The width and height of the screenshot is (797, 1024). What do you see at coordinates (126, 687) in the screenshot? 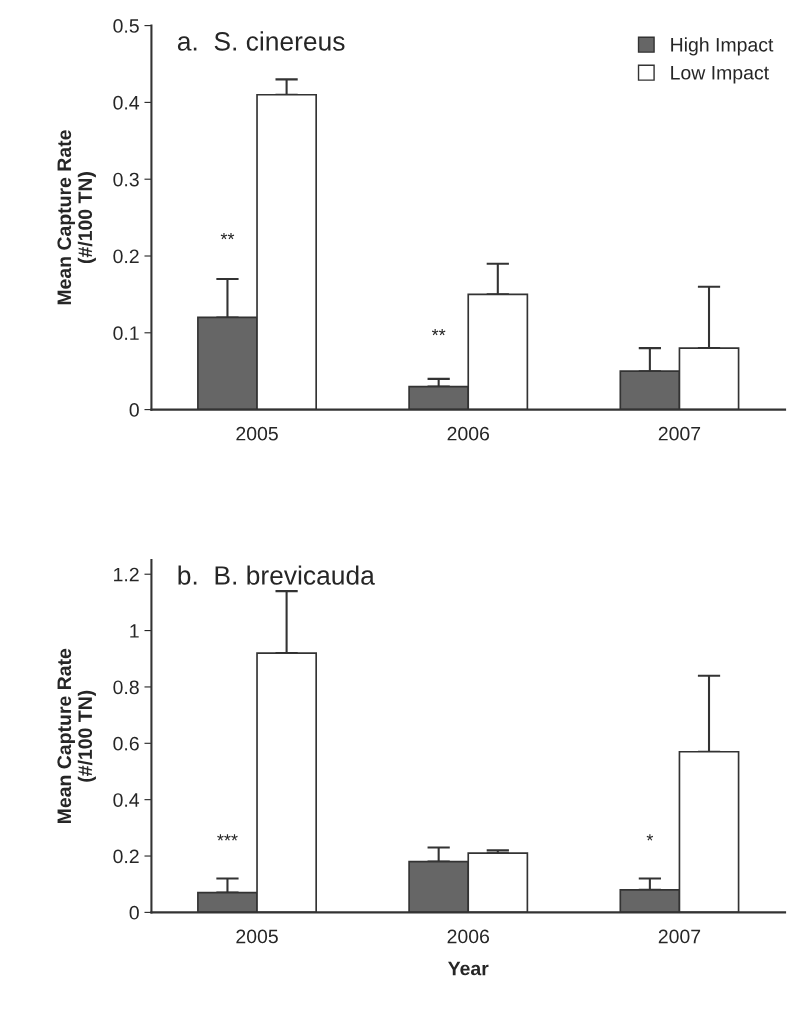
I see `y-tick-label: 0.8` at bounding box center [126, 687].